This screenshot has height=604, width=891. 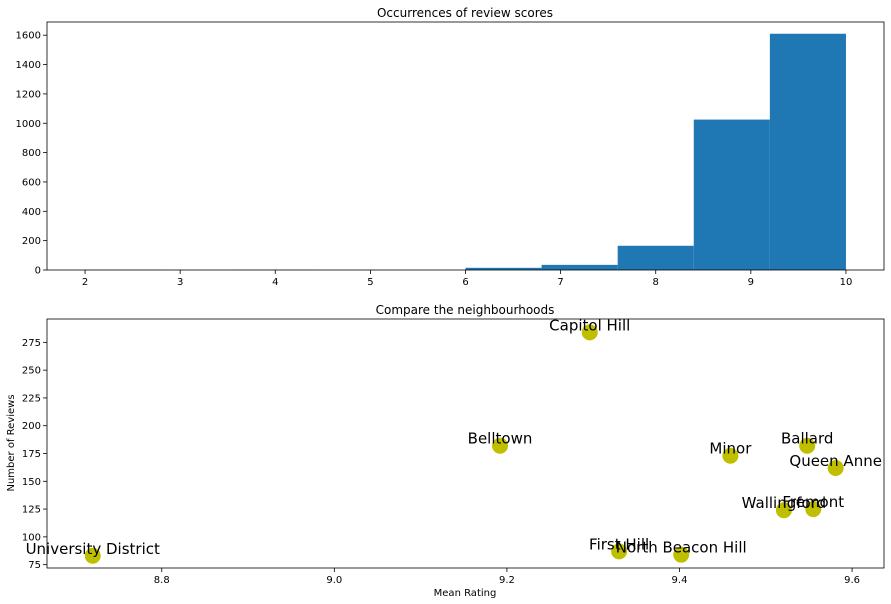 I want to click on histogram-y-tick-label: 800, so click(x=31, y=153).